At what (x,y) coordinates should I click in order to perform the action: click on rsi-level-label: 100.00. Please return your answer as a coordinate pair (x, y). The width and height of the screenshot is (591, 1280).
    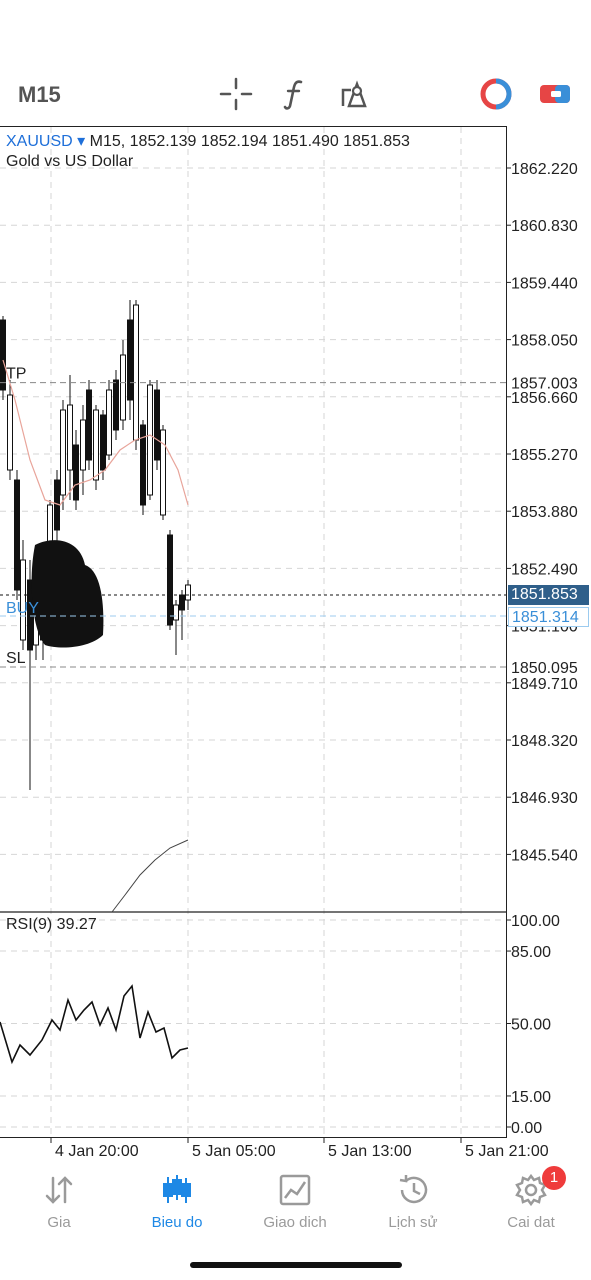
    Looking at the image, I should click on (535, 921).